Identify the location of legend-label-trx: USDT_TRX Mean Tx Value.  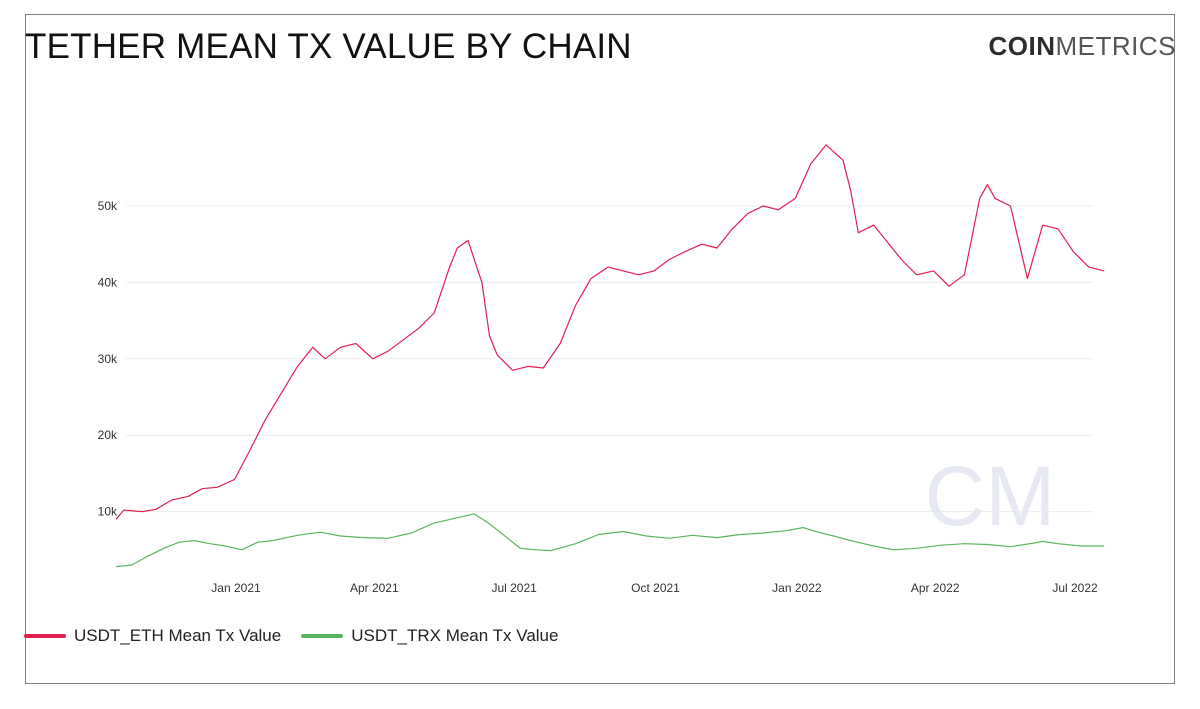
(455, 635).